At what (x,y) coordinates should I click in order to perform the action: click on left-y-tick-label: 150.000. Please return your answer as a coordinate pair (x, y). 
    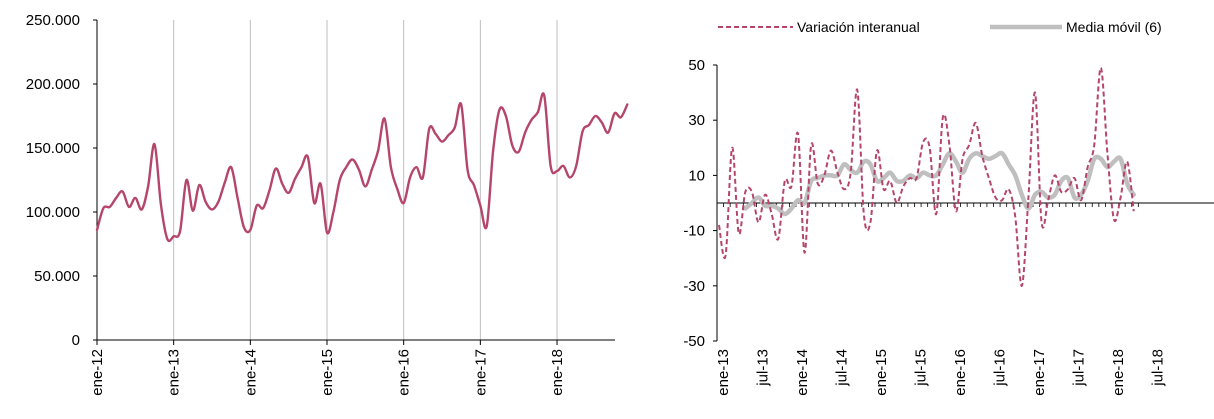
    Looking at the image, I should click on (53, 148).